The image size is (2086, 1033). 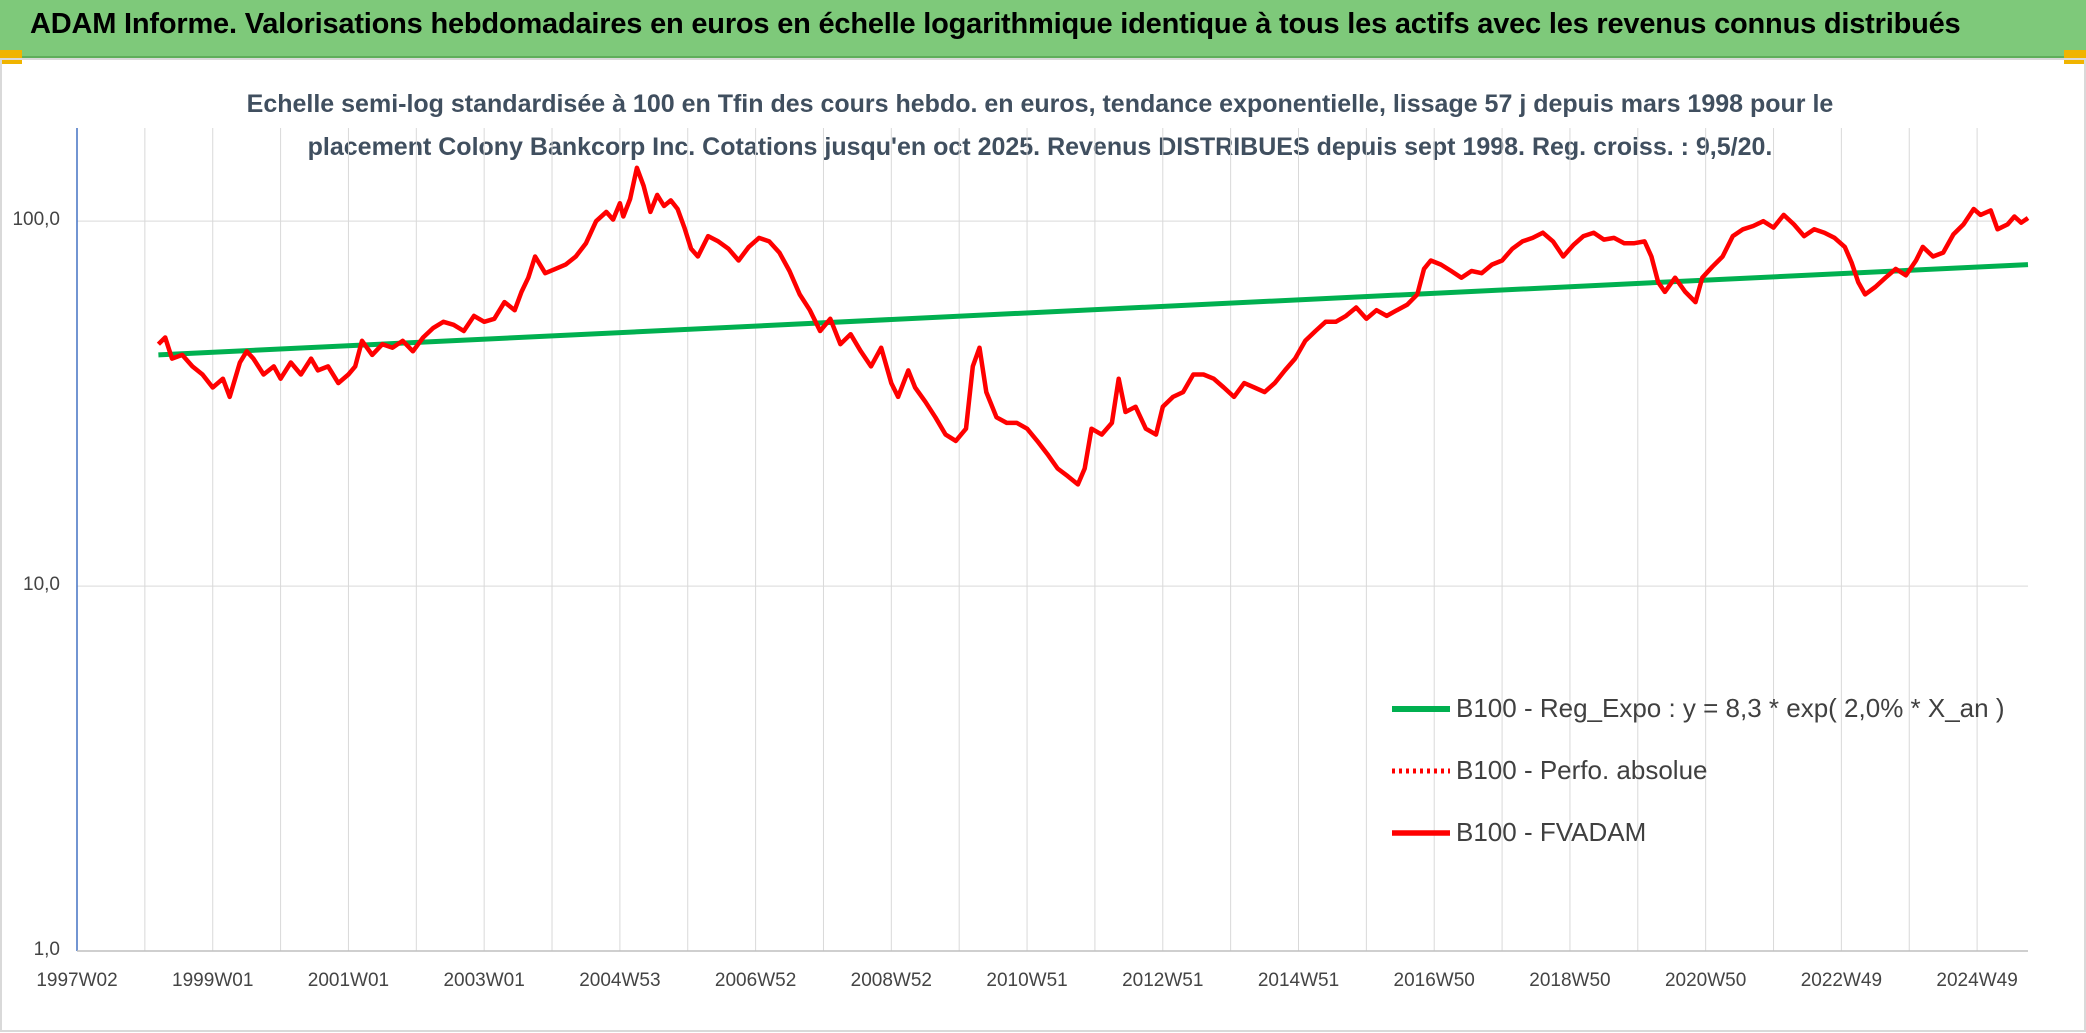 What do you see at coordinates (1705, 980) in the screenshot?
I see `x-tick-label: 2020W50` at bounding box center [1705, 980].